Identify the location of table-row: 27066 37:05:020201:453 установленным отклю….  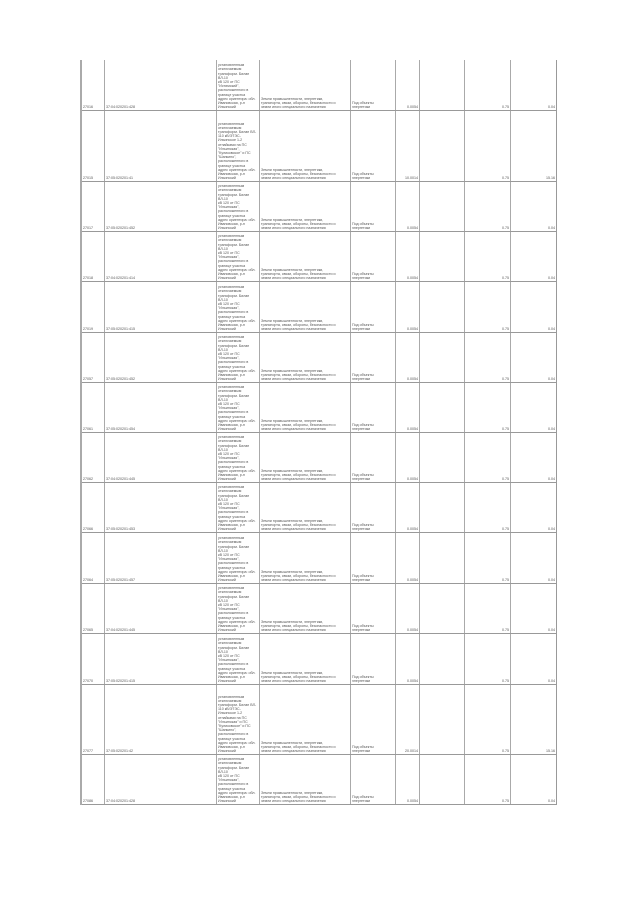
(319, 508).